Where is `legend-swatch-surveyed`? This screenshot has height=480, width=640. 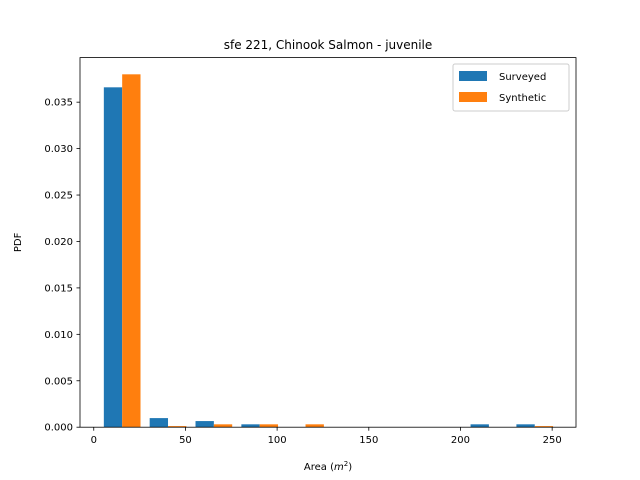 legend-swatch-surveyed is located at coordinates (473, 76).